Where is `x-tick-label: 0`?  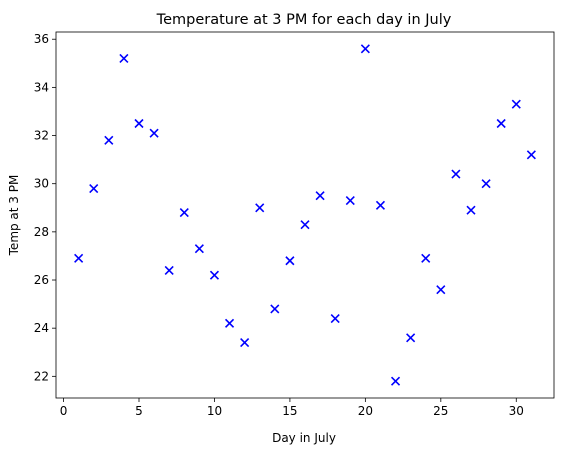 x-tick-label: 0 is located at coordinates (64, 411).